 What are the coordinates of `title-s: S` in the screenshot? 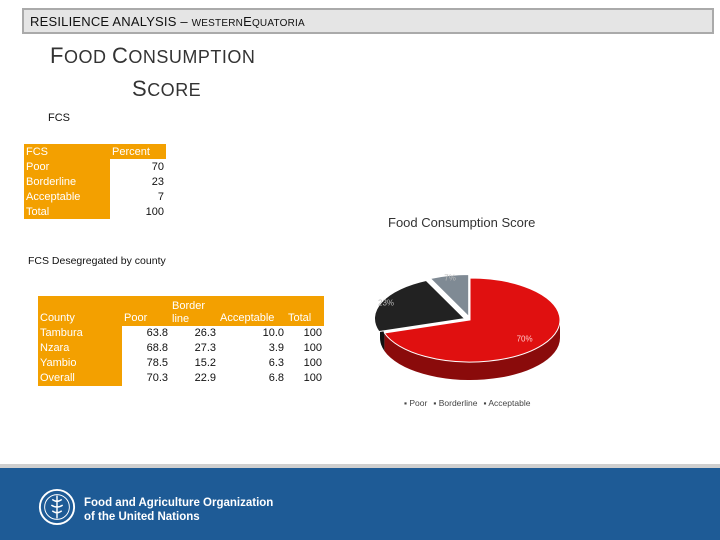 It's located at (140, 88).